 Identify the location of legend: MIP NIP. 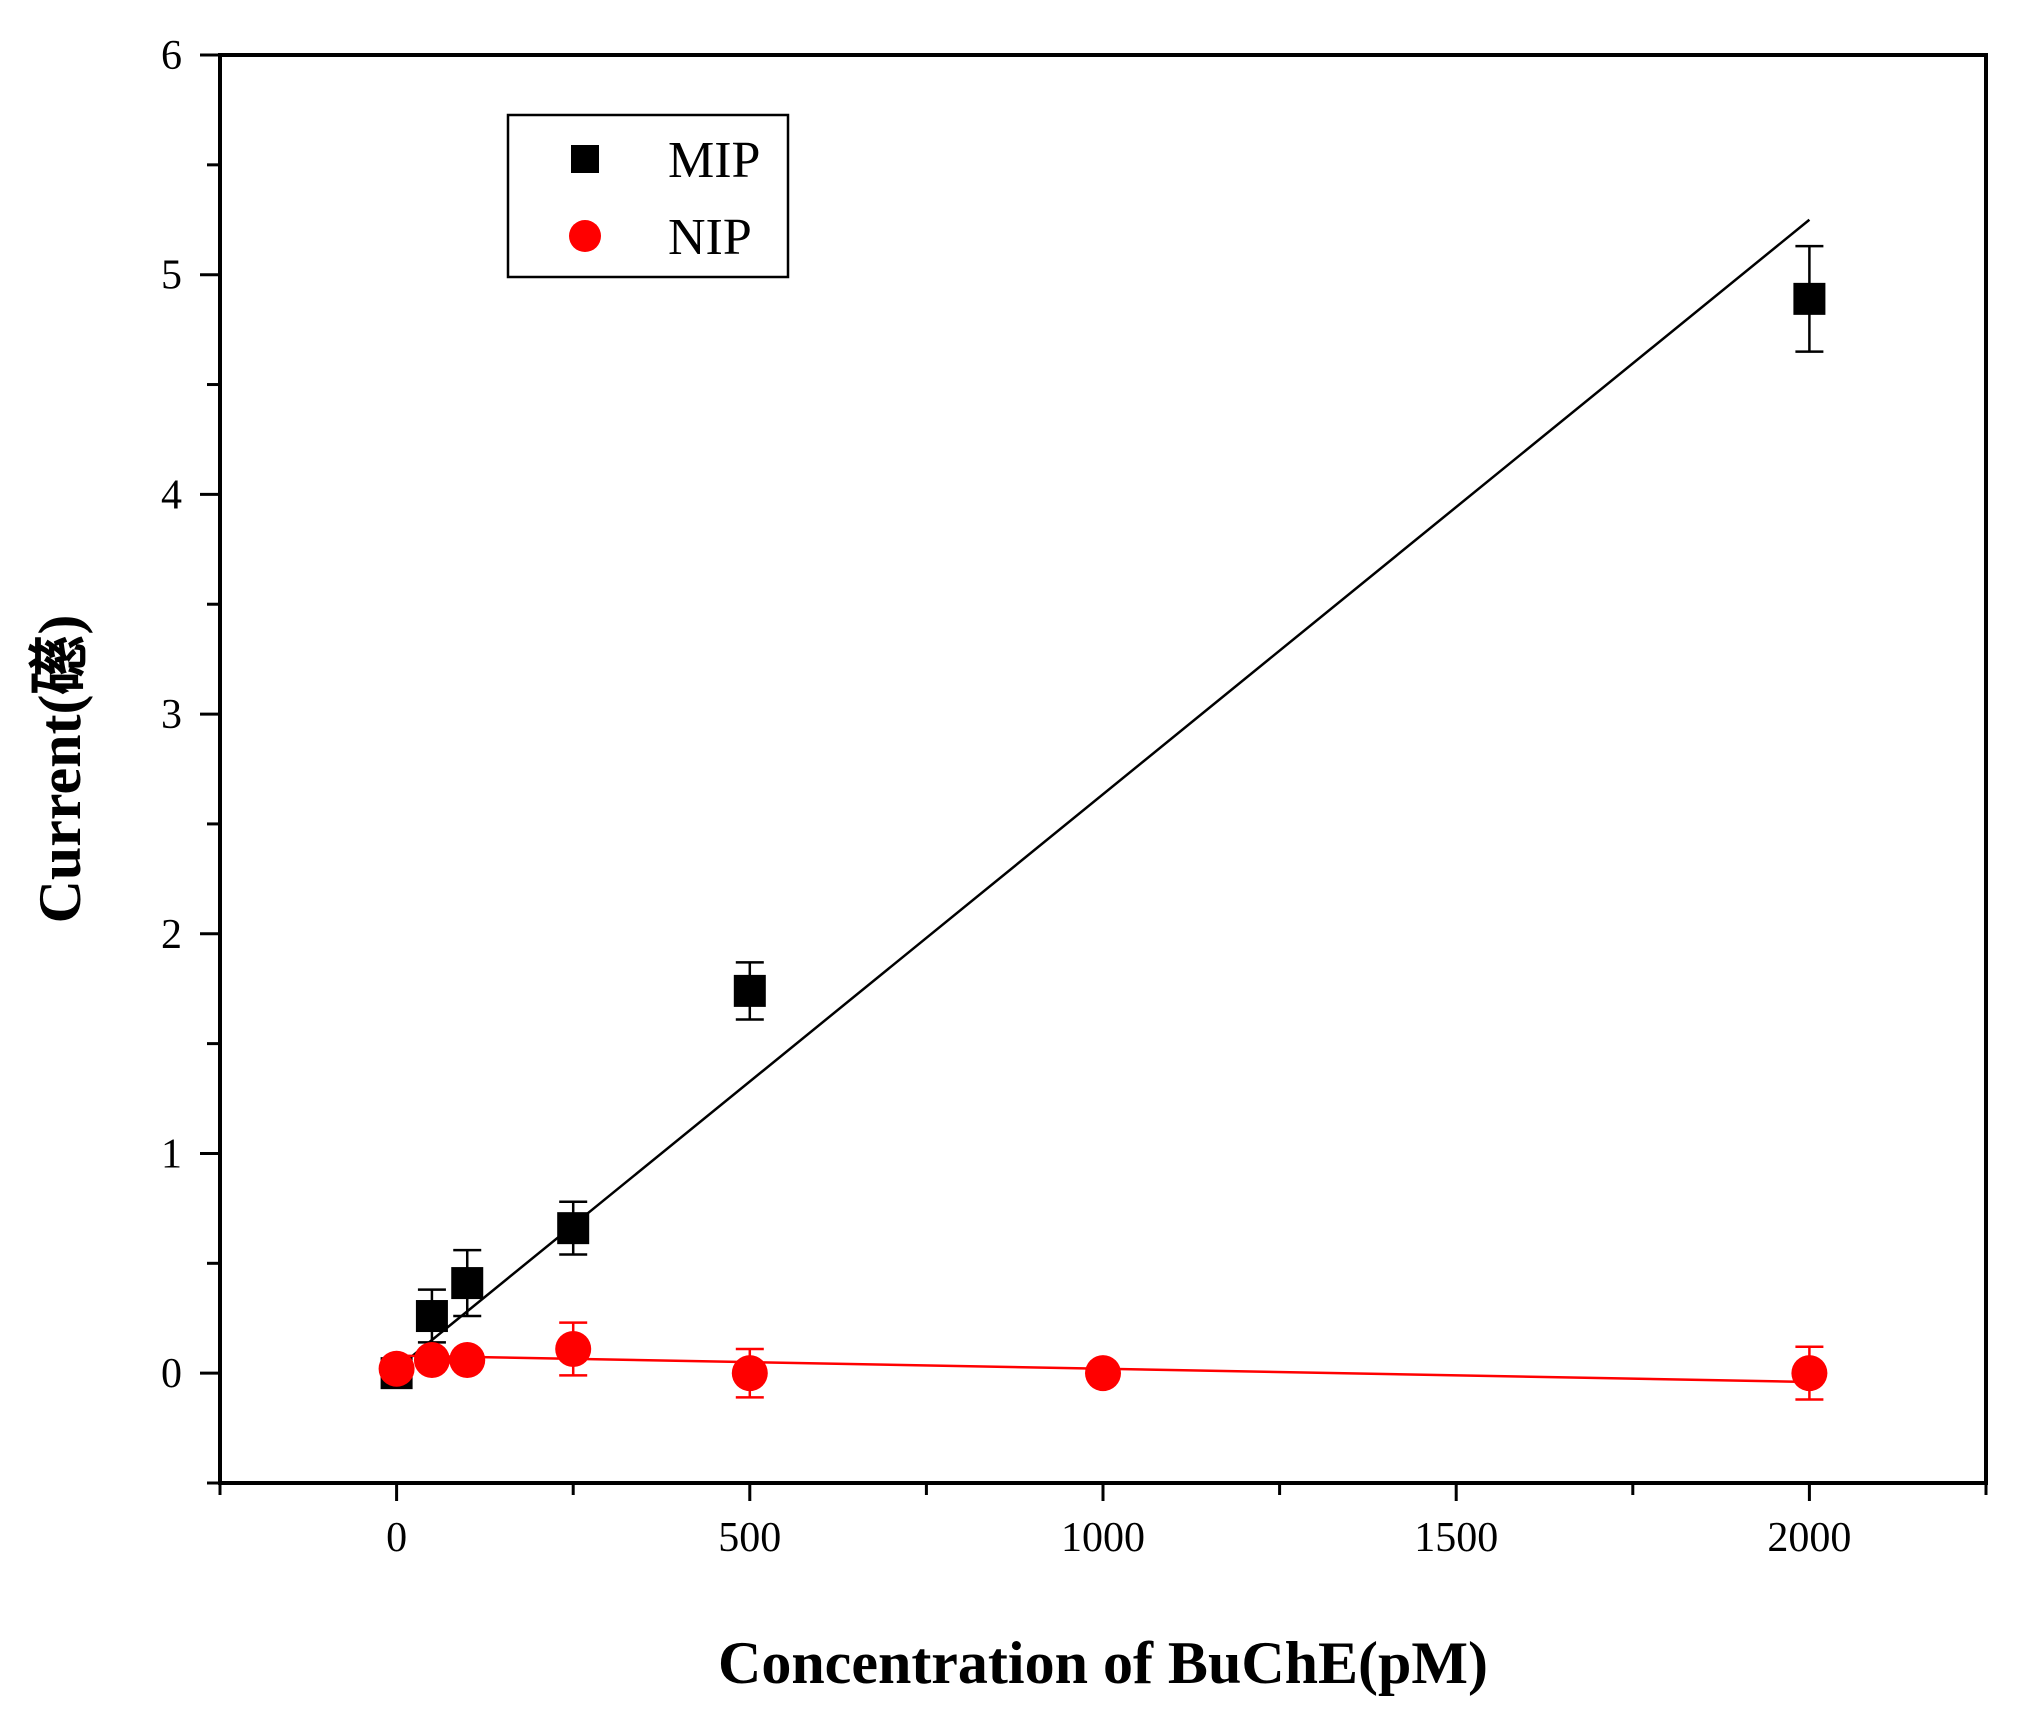
(648, 196).